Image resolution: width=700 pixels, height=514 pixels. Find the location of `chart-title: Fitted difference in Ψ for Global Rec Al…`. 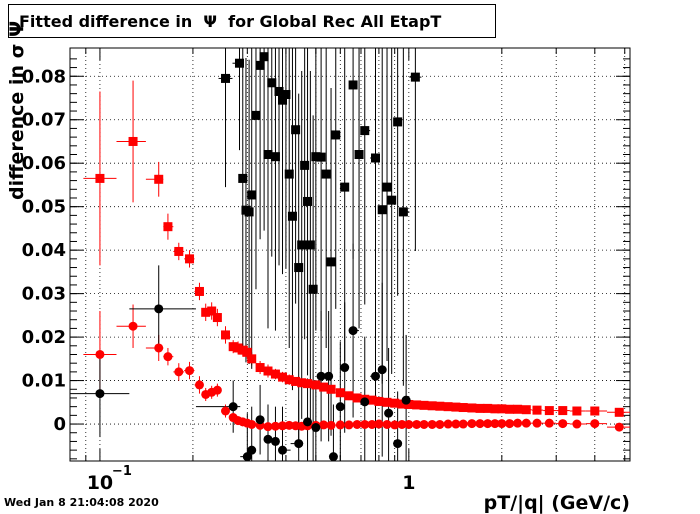

chart-title: Fitted difference in Ψ for Global Rec Al… is located at coordinates (252, 21).